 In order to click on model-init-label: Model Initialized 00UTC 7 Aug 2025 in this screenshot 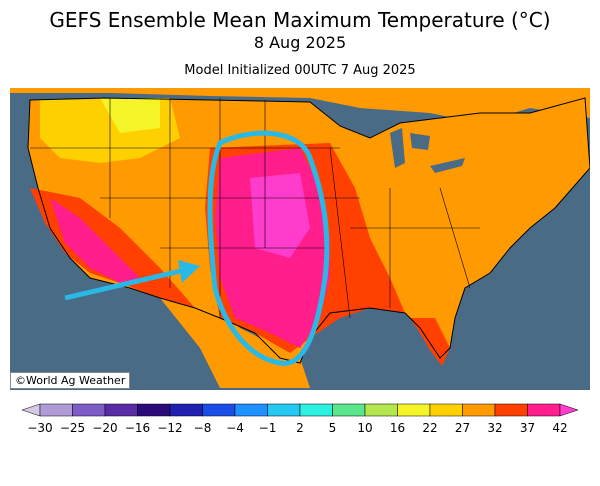, I will do `click(300, 70)`.